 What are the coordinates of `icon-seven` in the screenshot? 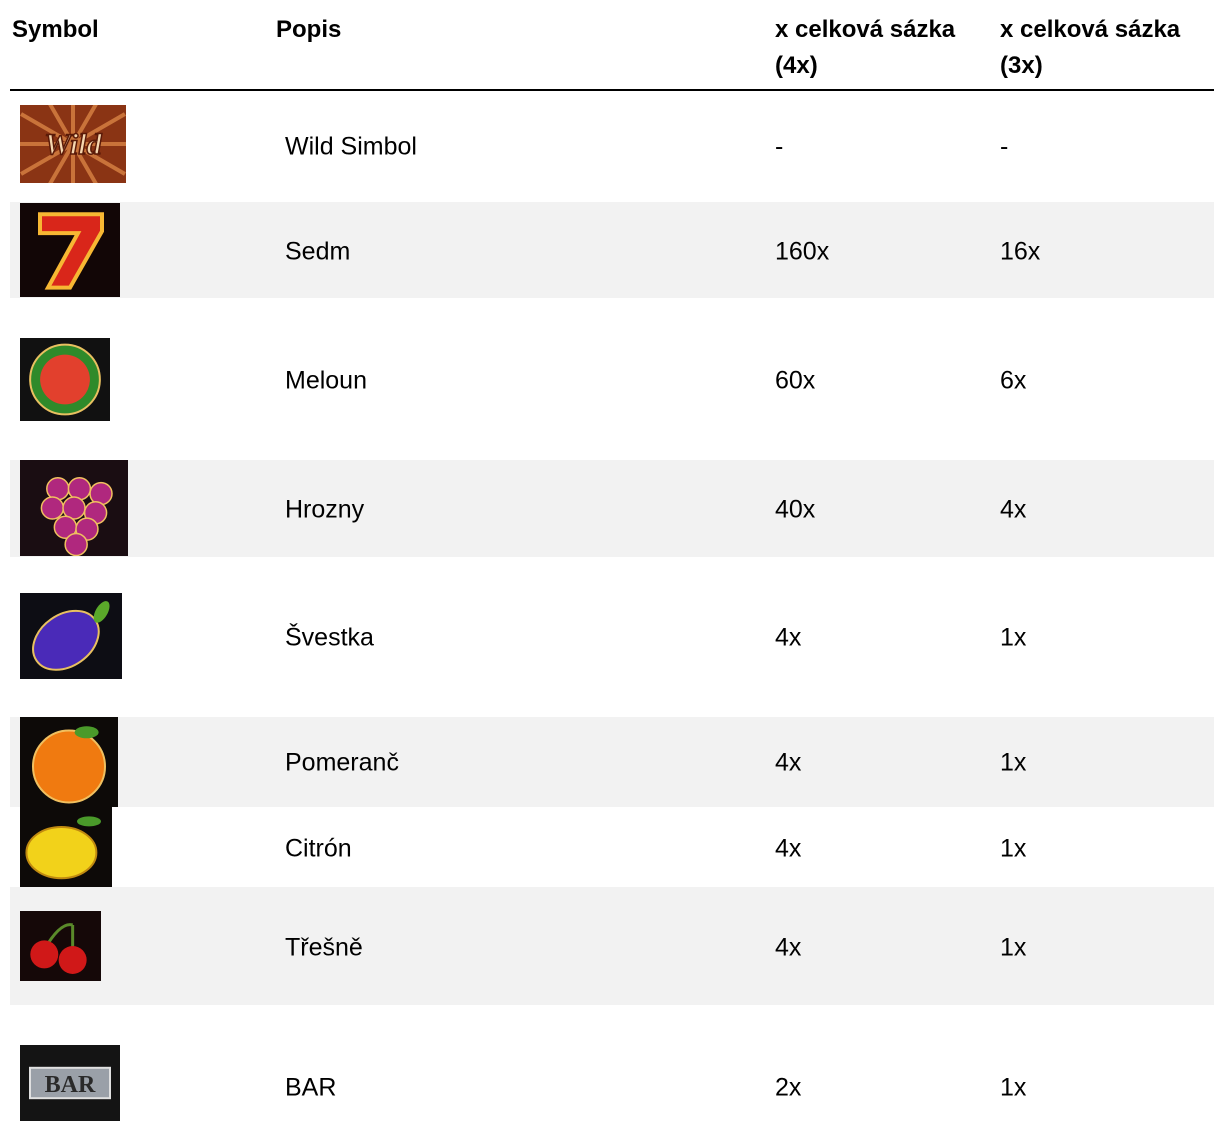 It's located at (71, 251).